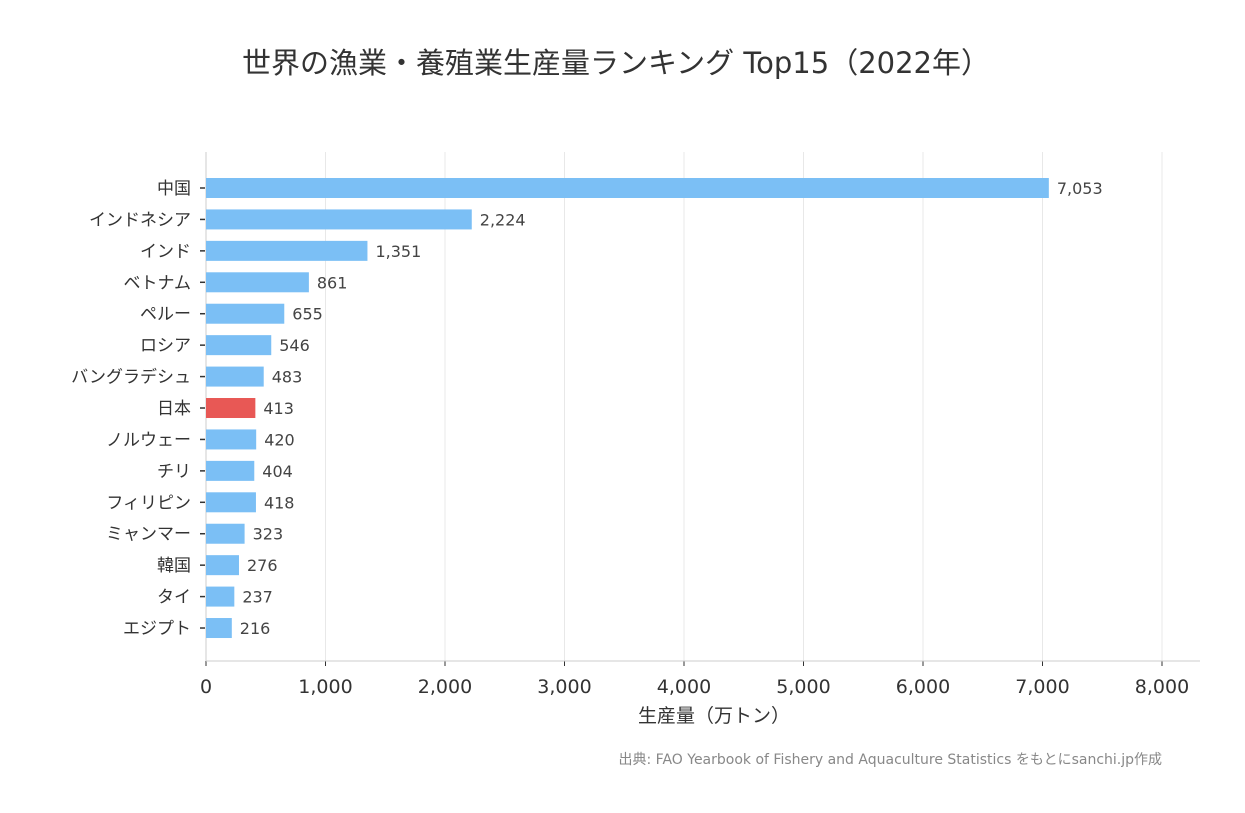  What do you see at coordinates (279, 502) in the screenshot?
I see `value-label: 418` at bounding box center [279, 502].